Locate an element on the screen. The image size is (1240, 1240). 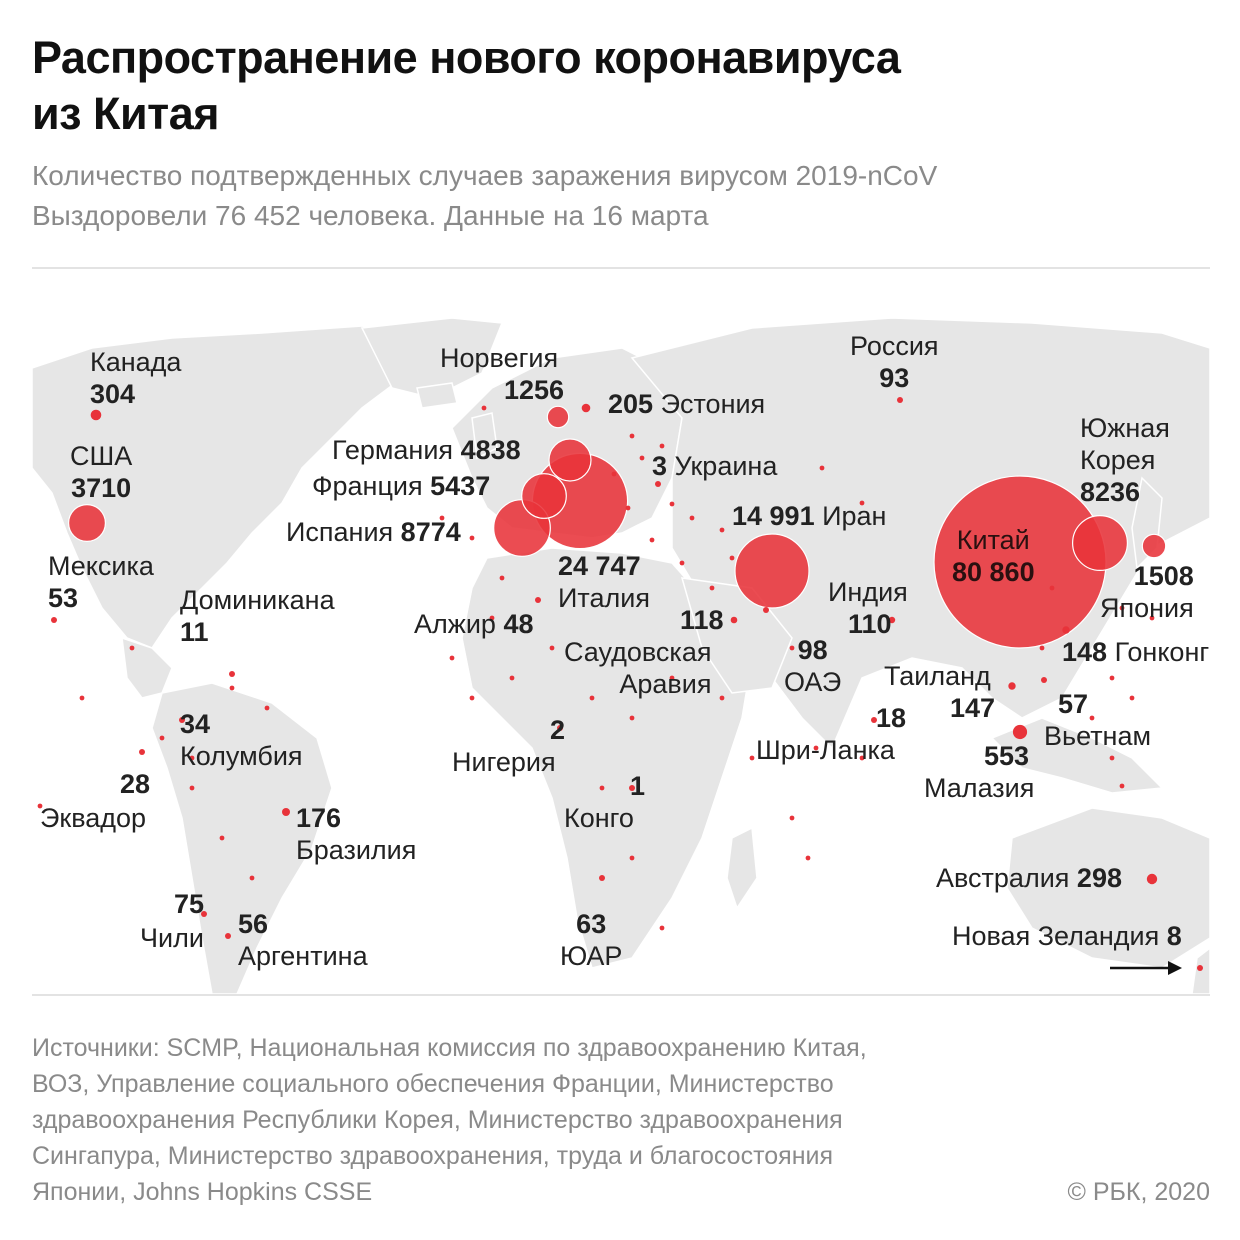
copyright: © РБК, 2020 is located at coordinates (1138, 1192).